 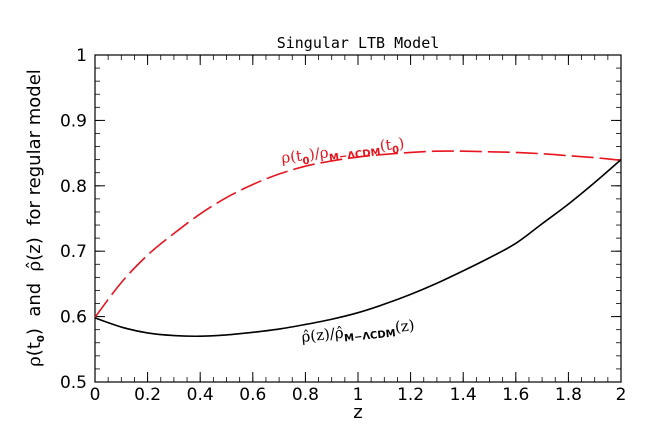 I want to click on x-tick-label: 0.6, so click(x=252, y=395).